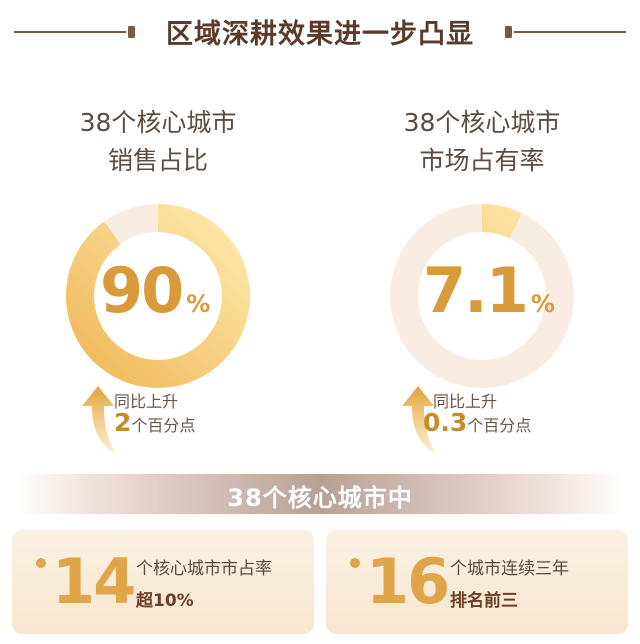  Describe the element at coordinates (484, 601) in the screenshot. I see `stat-highlight: 排名前三` at that location.